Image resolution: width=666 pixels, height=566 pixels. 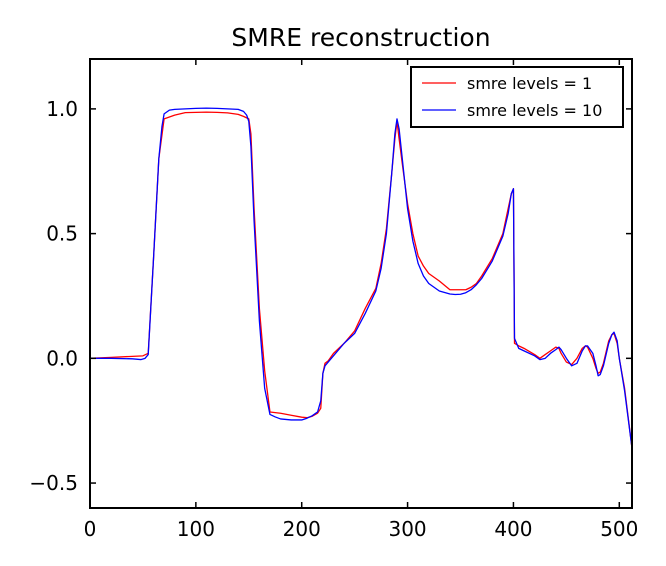 I want to click on x-tick-label: 300, so click(x=407, y=529).